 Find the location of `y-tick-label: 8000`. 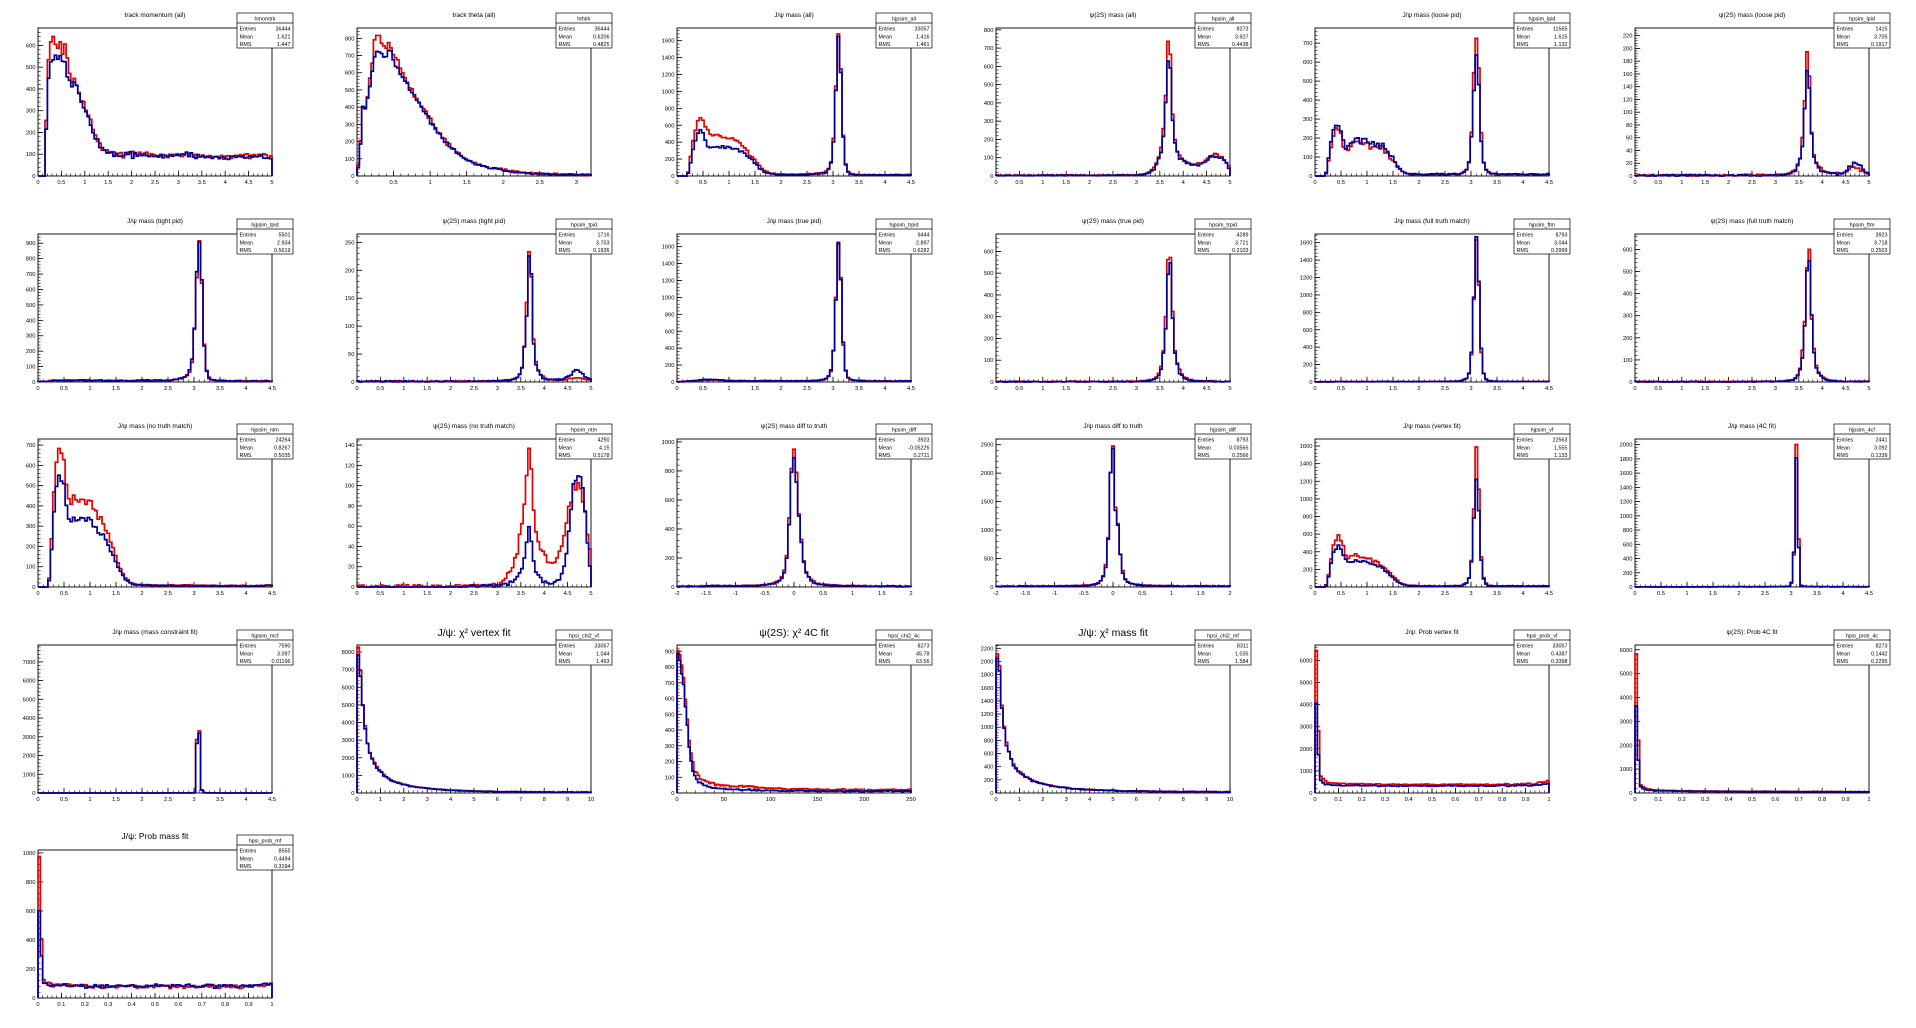

y-tick-label: 8000 is located at coordinates (348, 653).